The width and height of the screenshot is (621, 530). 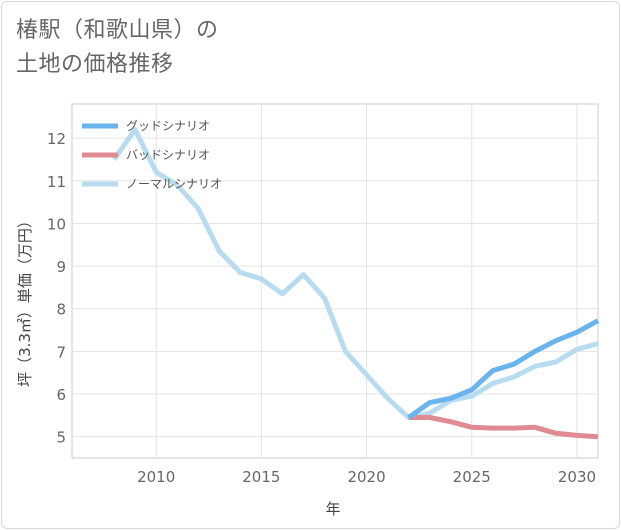 I want to click on y-tick-label: 5, so click(x=61, y=438).